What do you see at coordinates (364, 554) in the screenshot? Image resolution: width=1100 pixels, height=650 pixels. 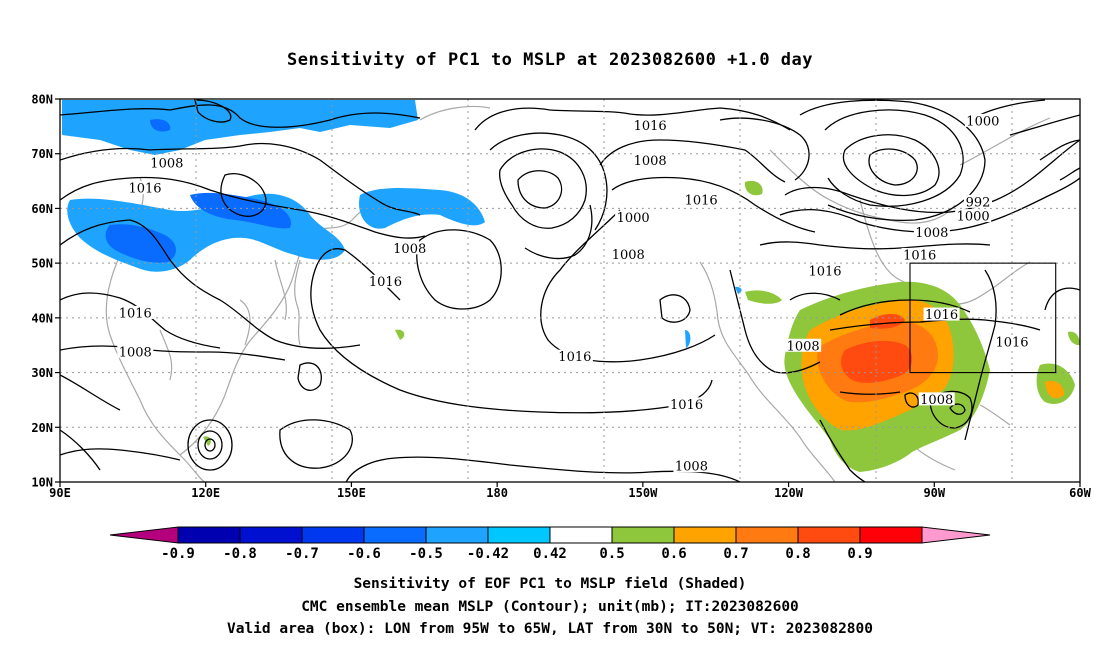 I see `colorbar-label: -0.6` at bounding box center [364, 554].